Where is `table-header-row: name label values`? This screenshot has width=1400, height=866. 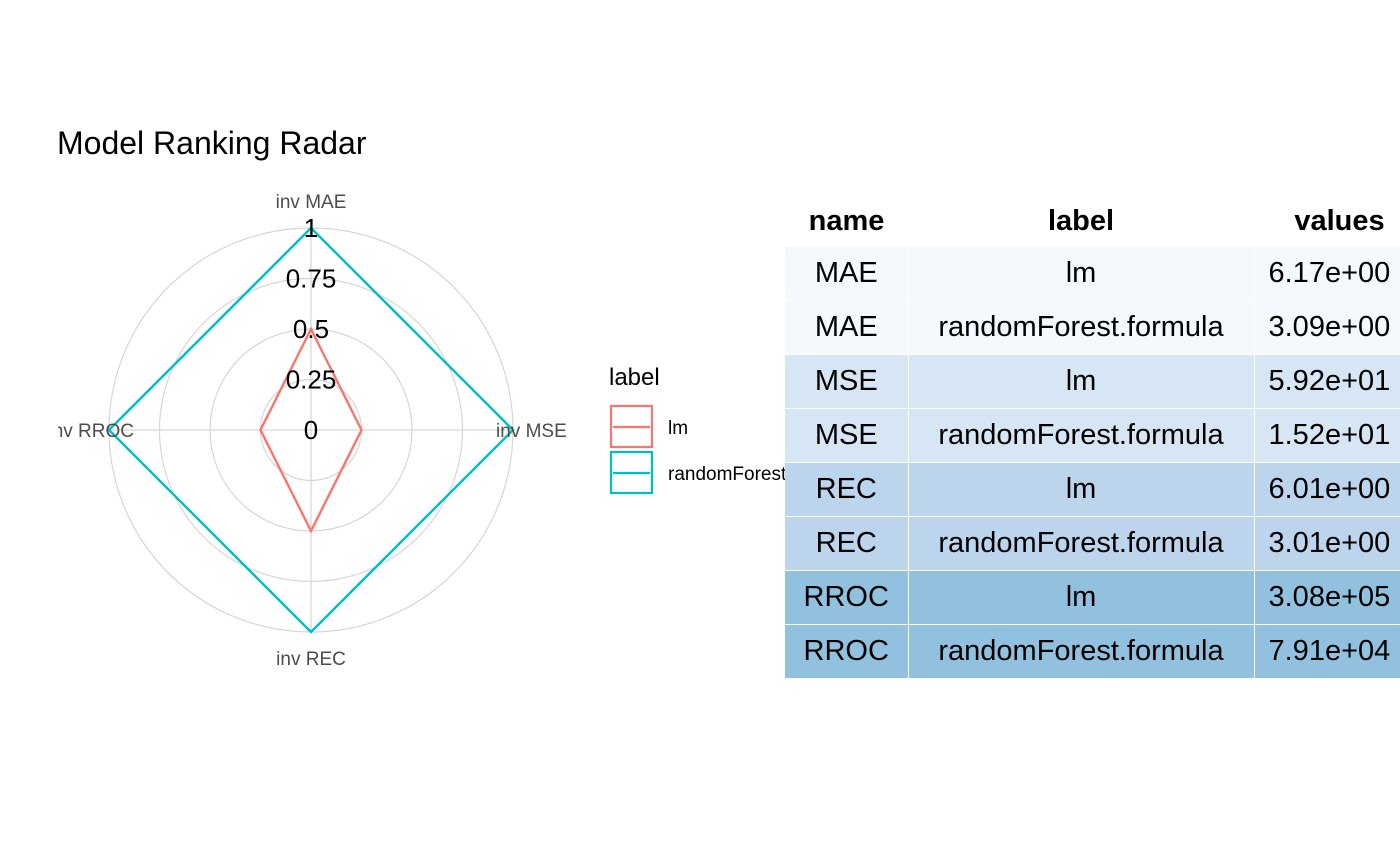 table-header-row: name label values is located at coordinates (1092, 221).